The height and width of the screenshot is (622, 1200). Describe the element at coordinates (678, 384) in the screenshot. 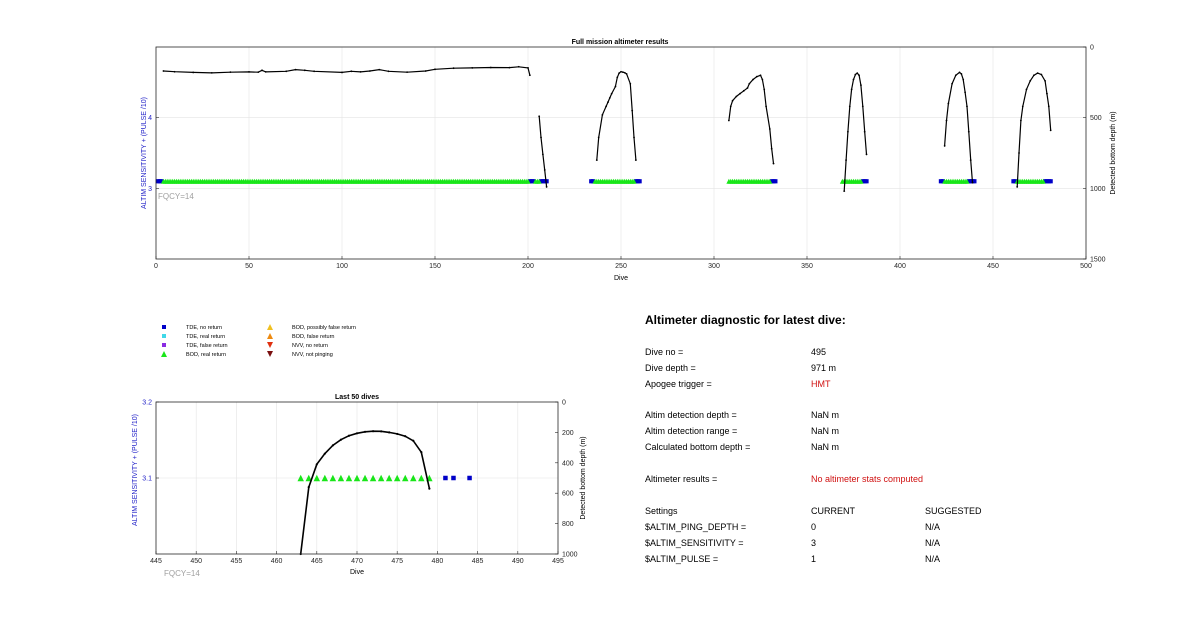

I see `apogee-trigger-label: Apogee trigger =` at that location.